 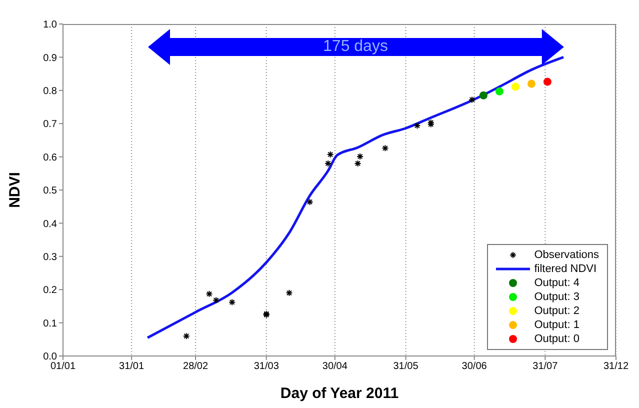 I want to click on y-tick-label: 0.8, so click(x=50, y=91).